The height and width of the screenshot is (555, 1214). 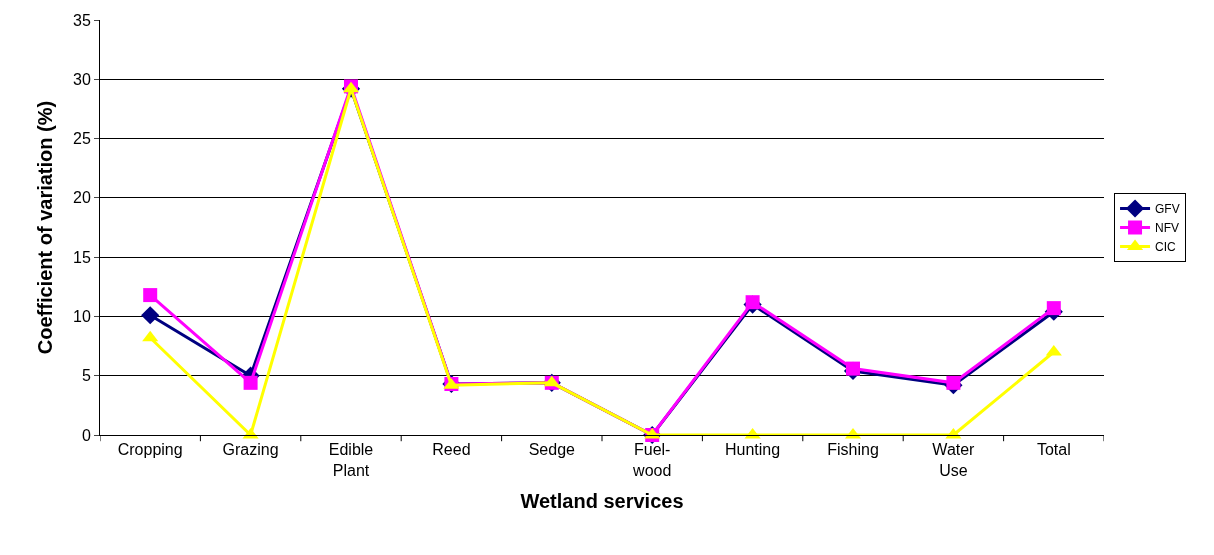 I want to click on legend-label: CIC, so click(x=1166, y=247).